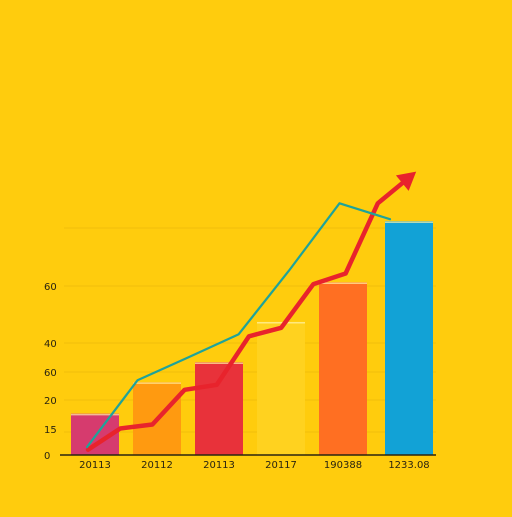  Describe the element at coordinates (408, 465) in the screenshot. I see `x-tick-label: 1233.08` at that location.